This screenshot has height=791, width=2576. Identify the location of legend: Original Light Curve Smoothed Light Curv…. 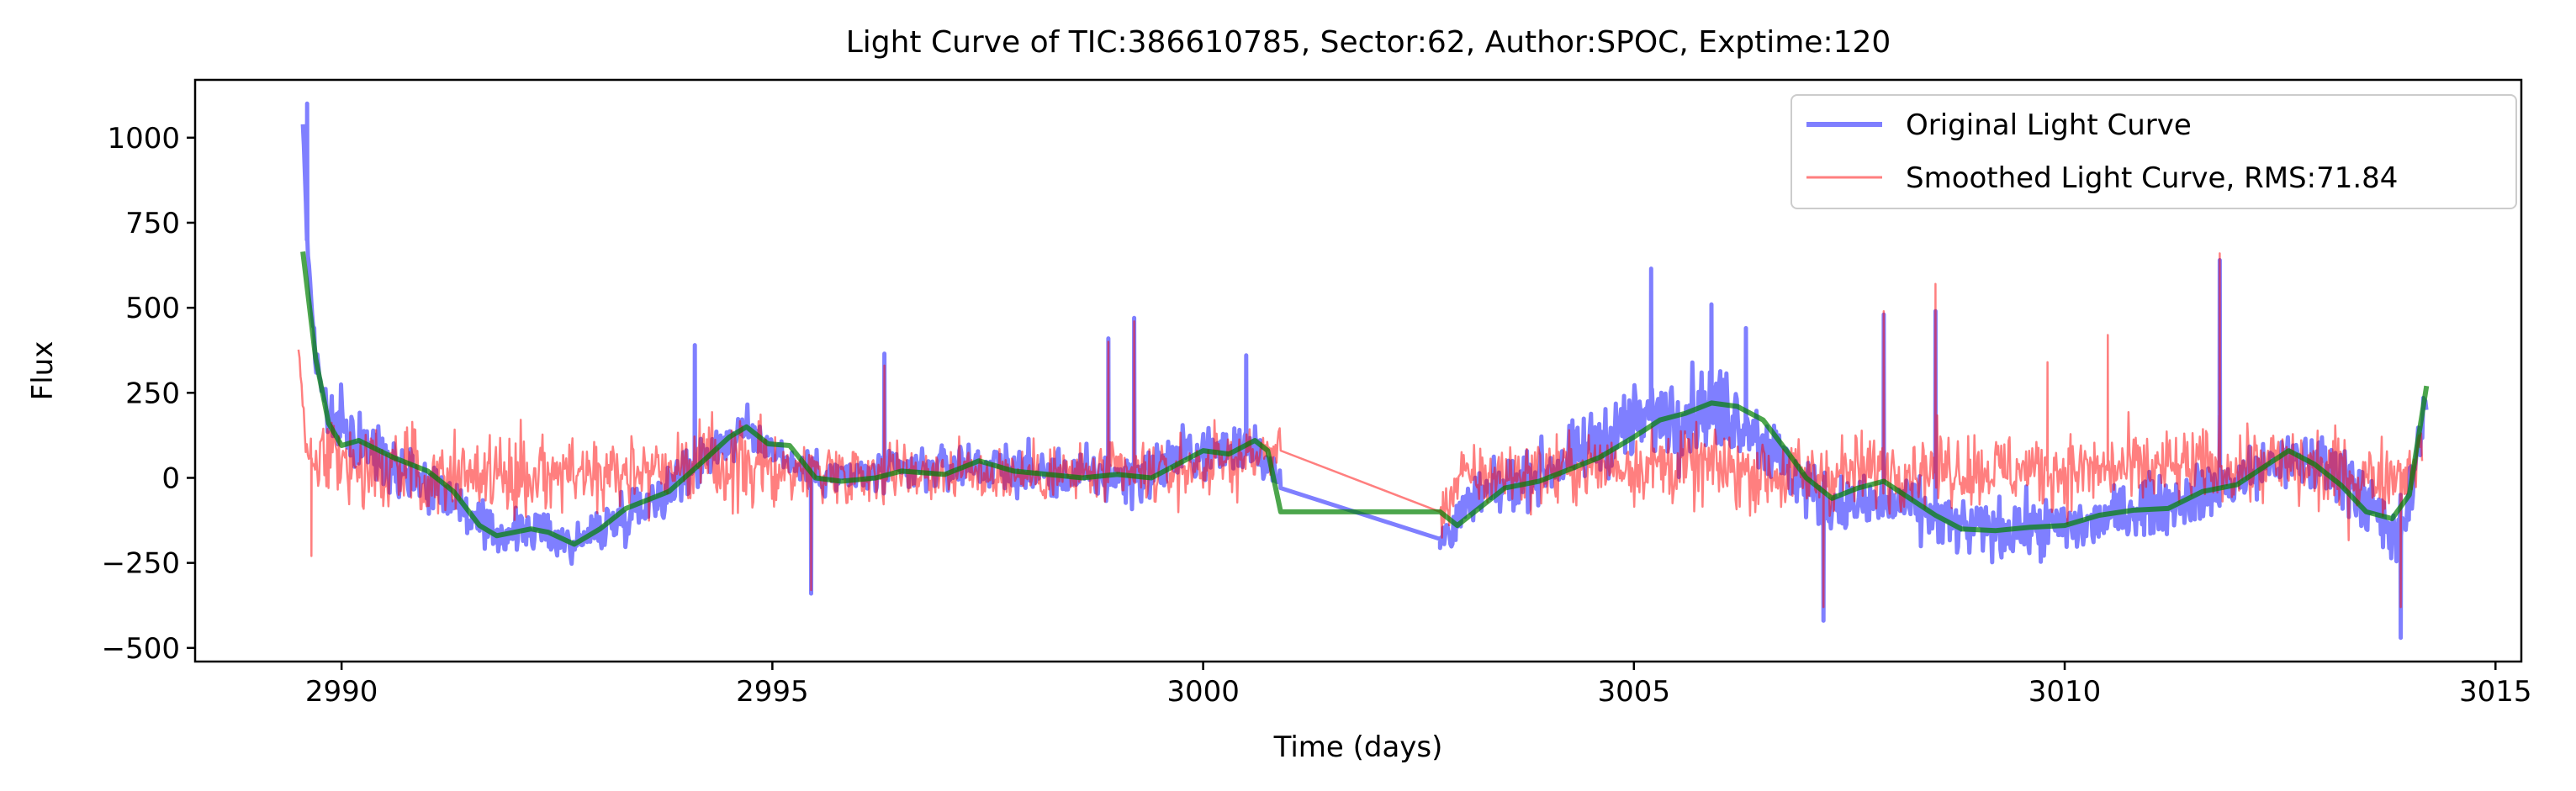
(2154, 152).